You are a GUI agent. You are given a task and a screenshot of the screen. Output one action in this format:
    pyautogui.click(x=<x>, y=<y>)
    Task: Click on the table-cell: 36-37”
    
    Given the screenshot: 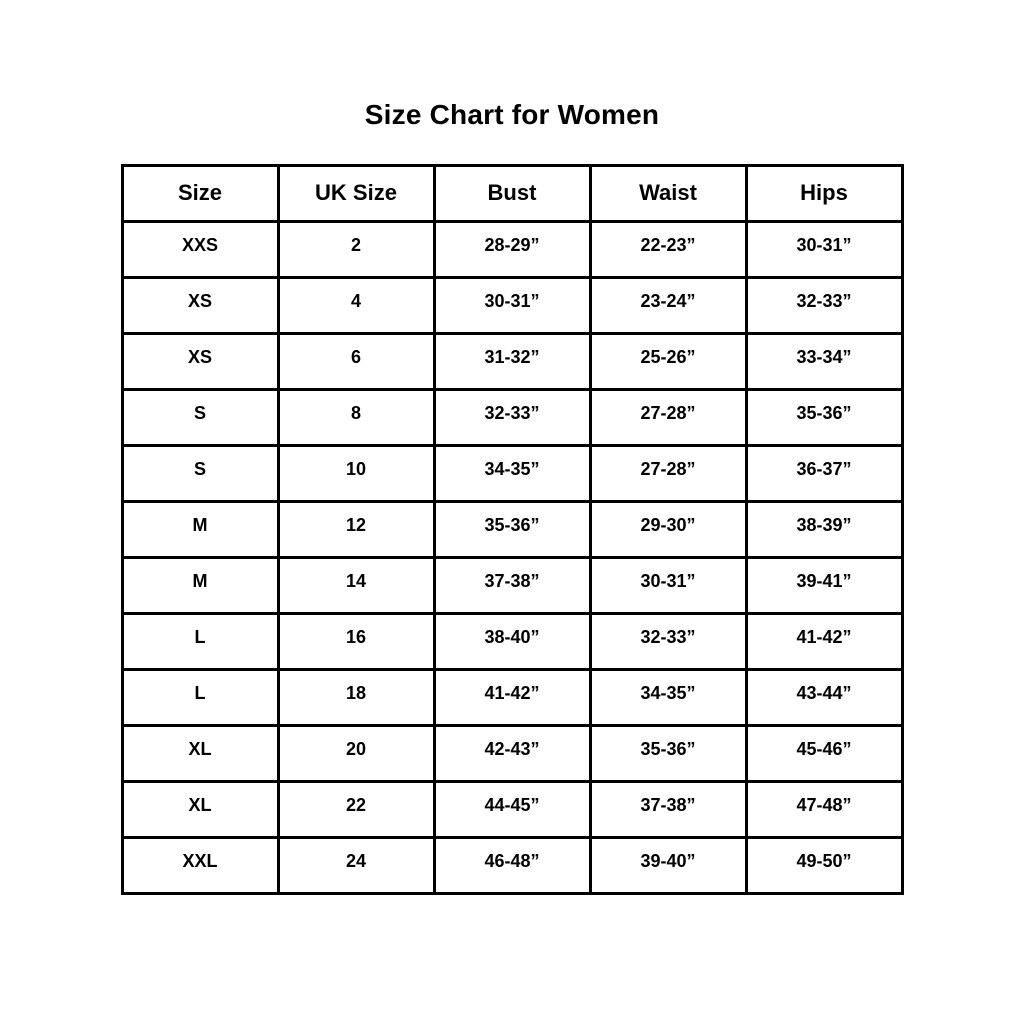 What is the action you would take?
    pyautogui.click(x=824, y=473)
    